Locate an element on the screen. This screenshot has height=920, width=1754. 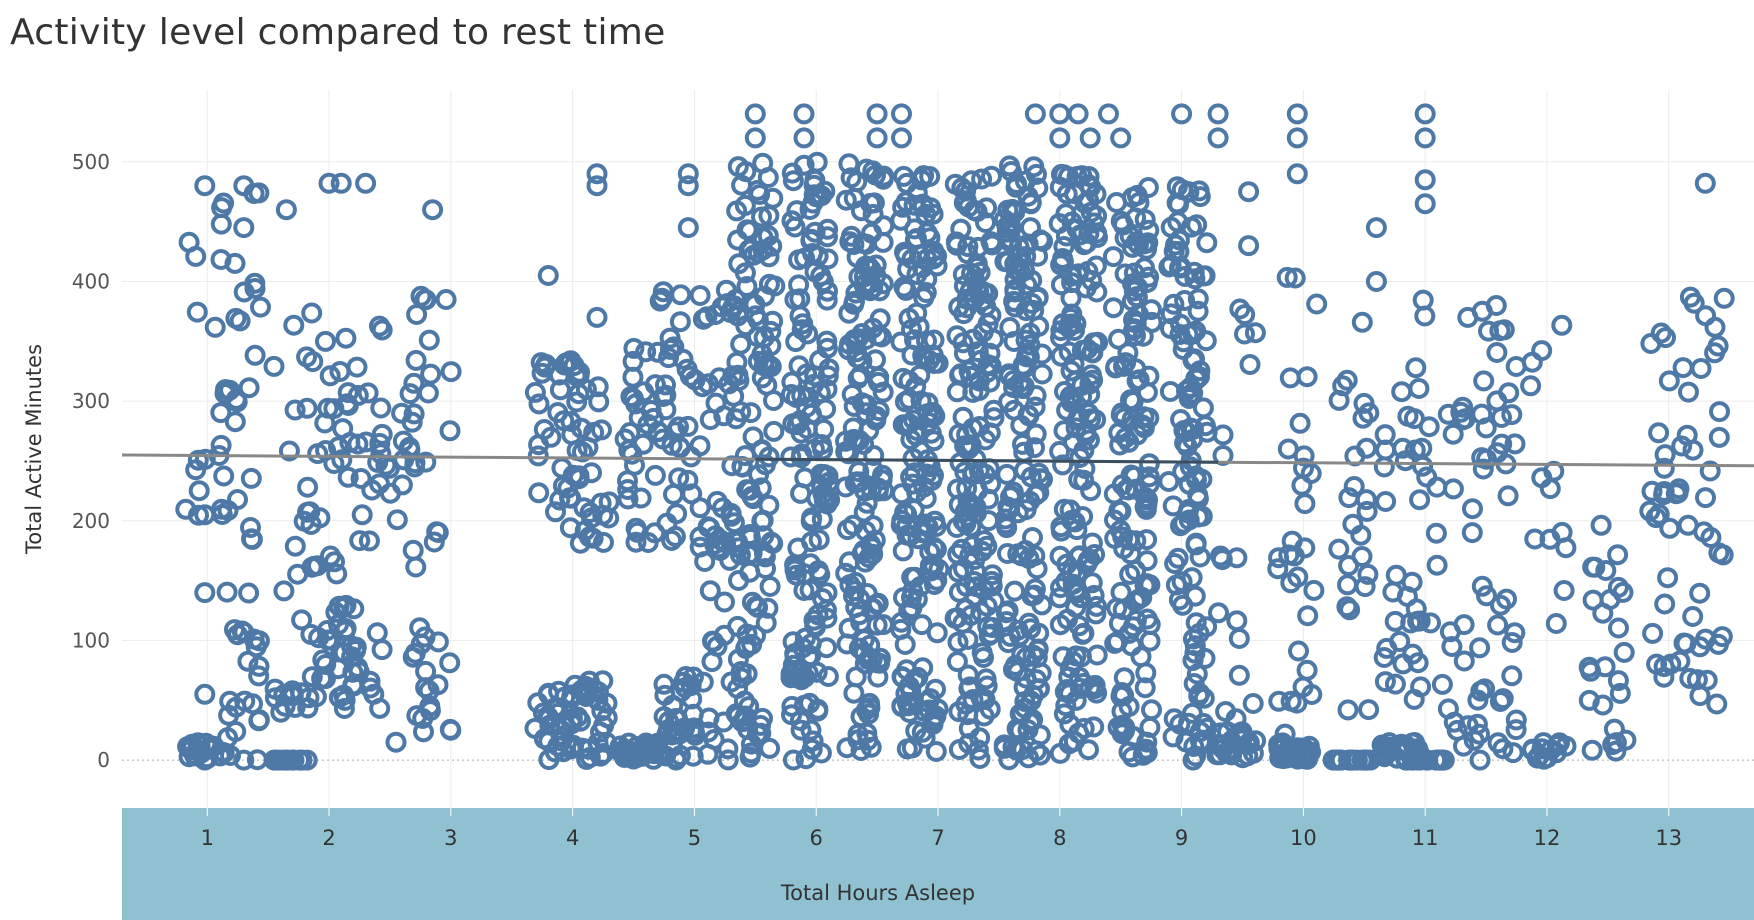
x-tick-label: 3 is located at coordinates (450, 838).